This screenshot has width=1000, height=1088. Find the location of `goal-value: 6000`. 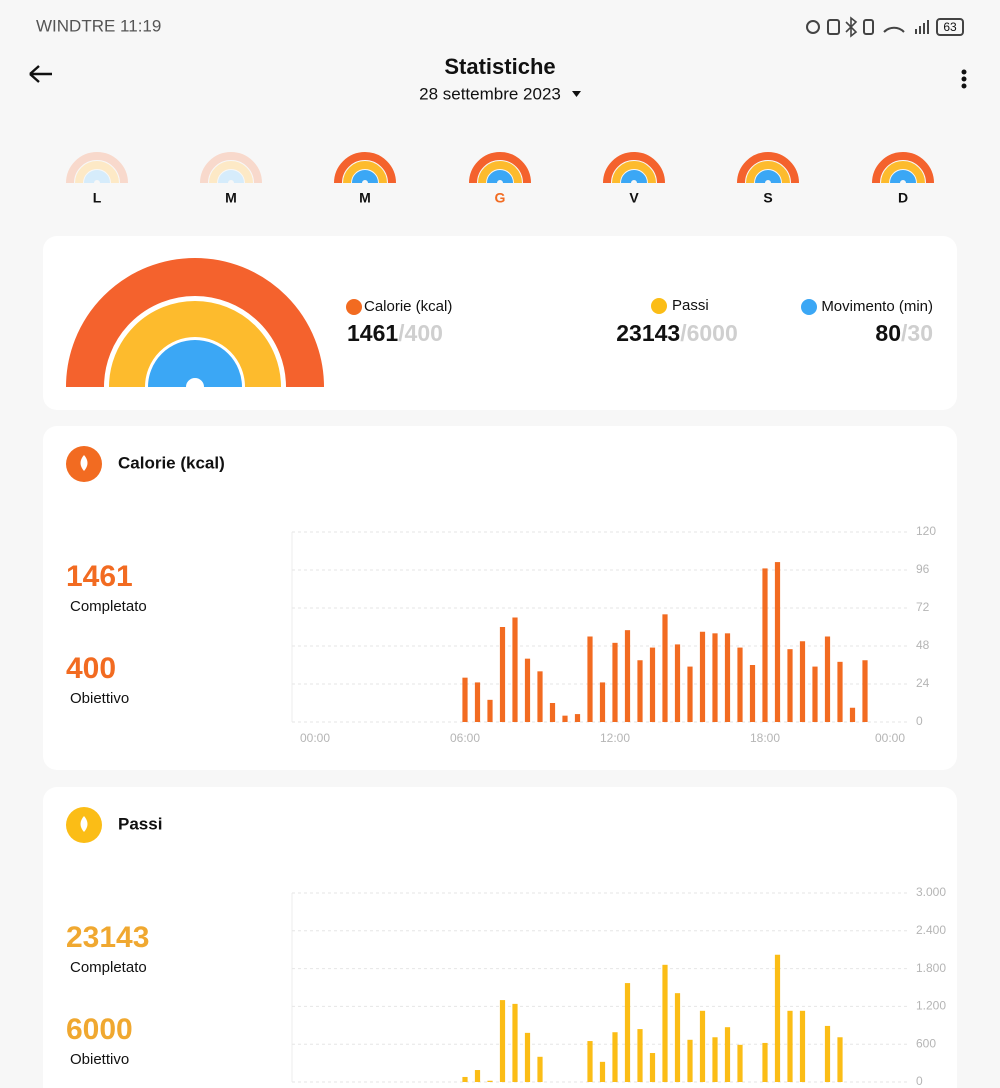

goal-value: 6000 is located at coordinates (99, 1029).